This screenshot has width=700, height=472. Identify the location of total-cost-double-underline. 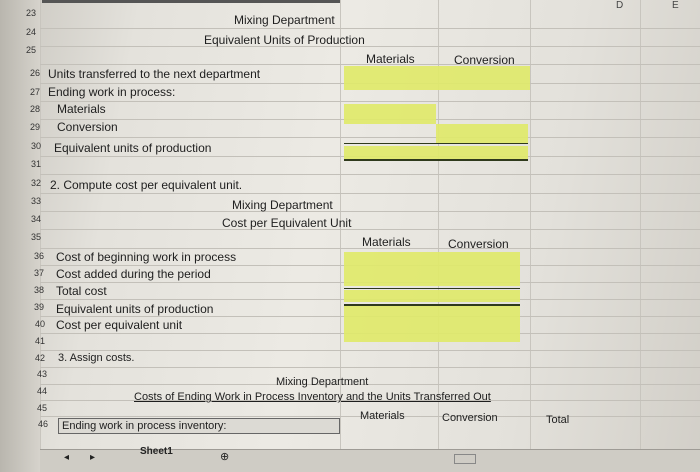
(432, 305).